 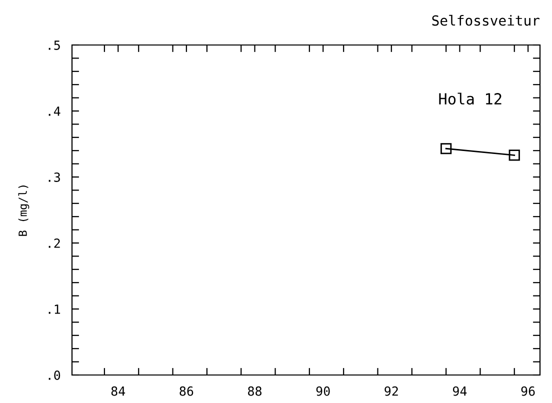 What do you see at coordinates (391, 391) in the screenshot?
I see `x-tick-label: 92` at bounding box center [391, 391].